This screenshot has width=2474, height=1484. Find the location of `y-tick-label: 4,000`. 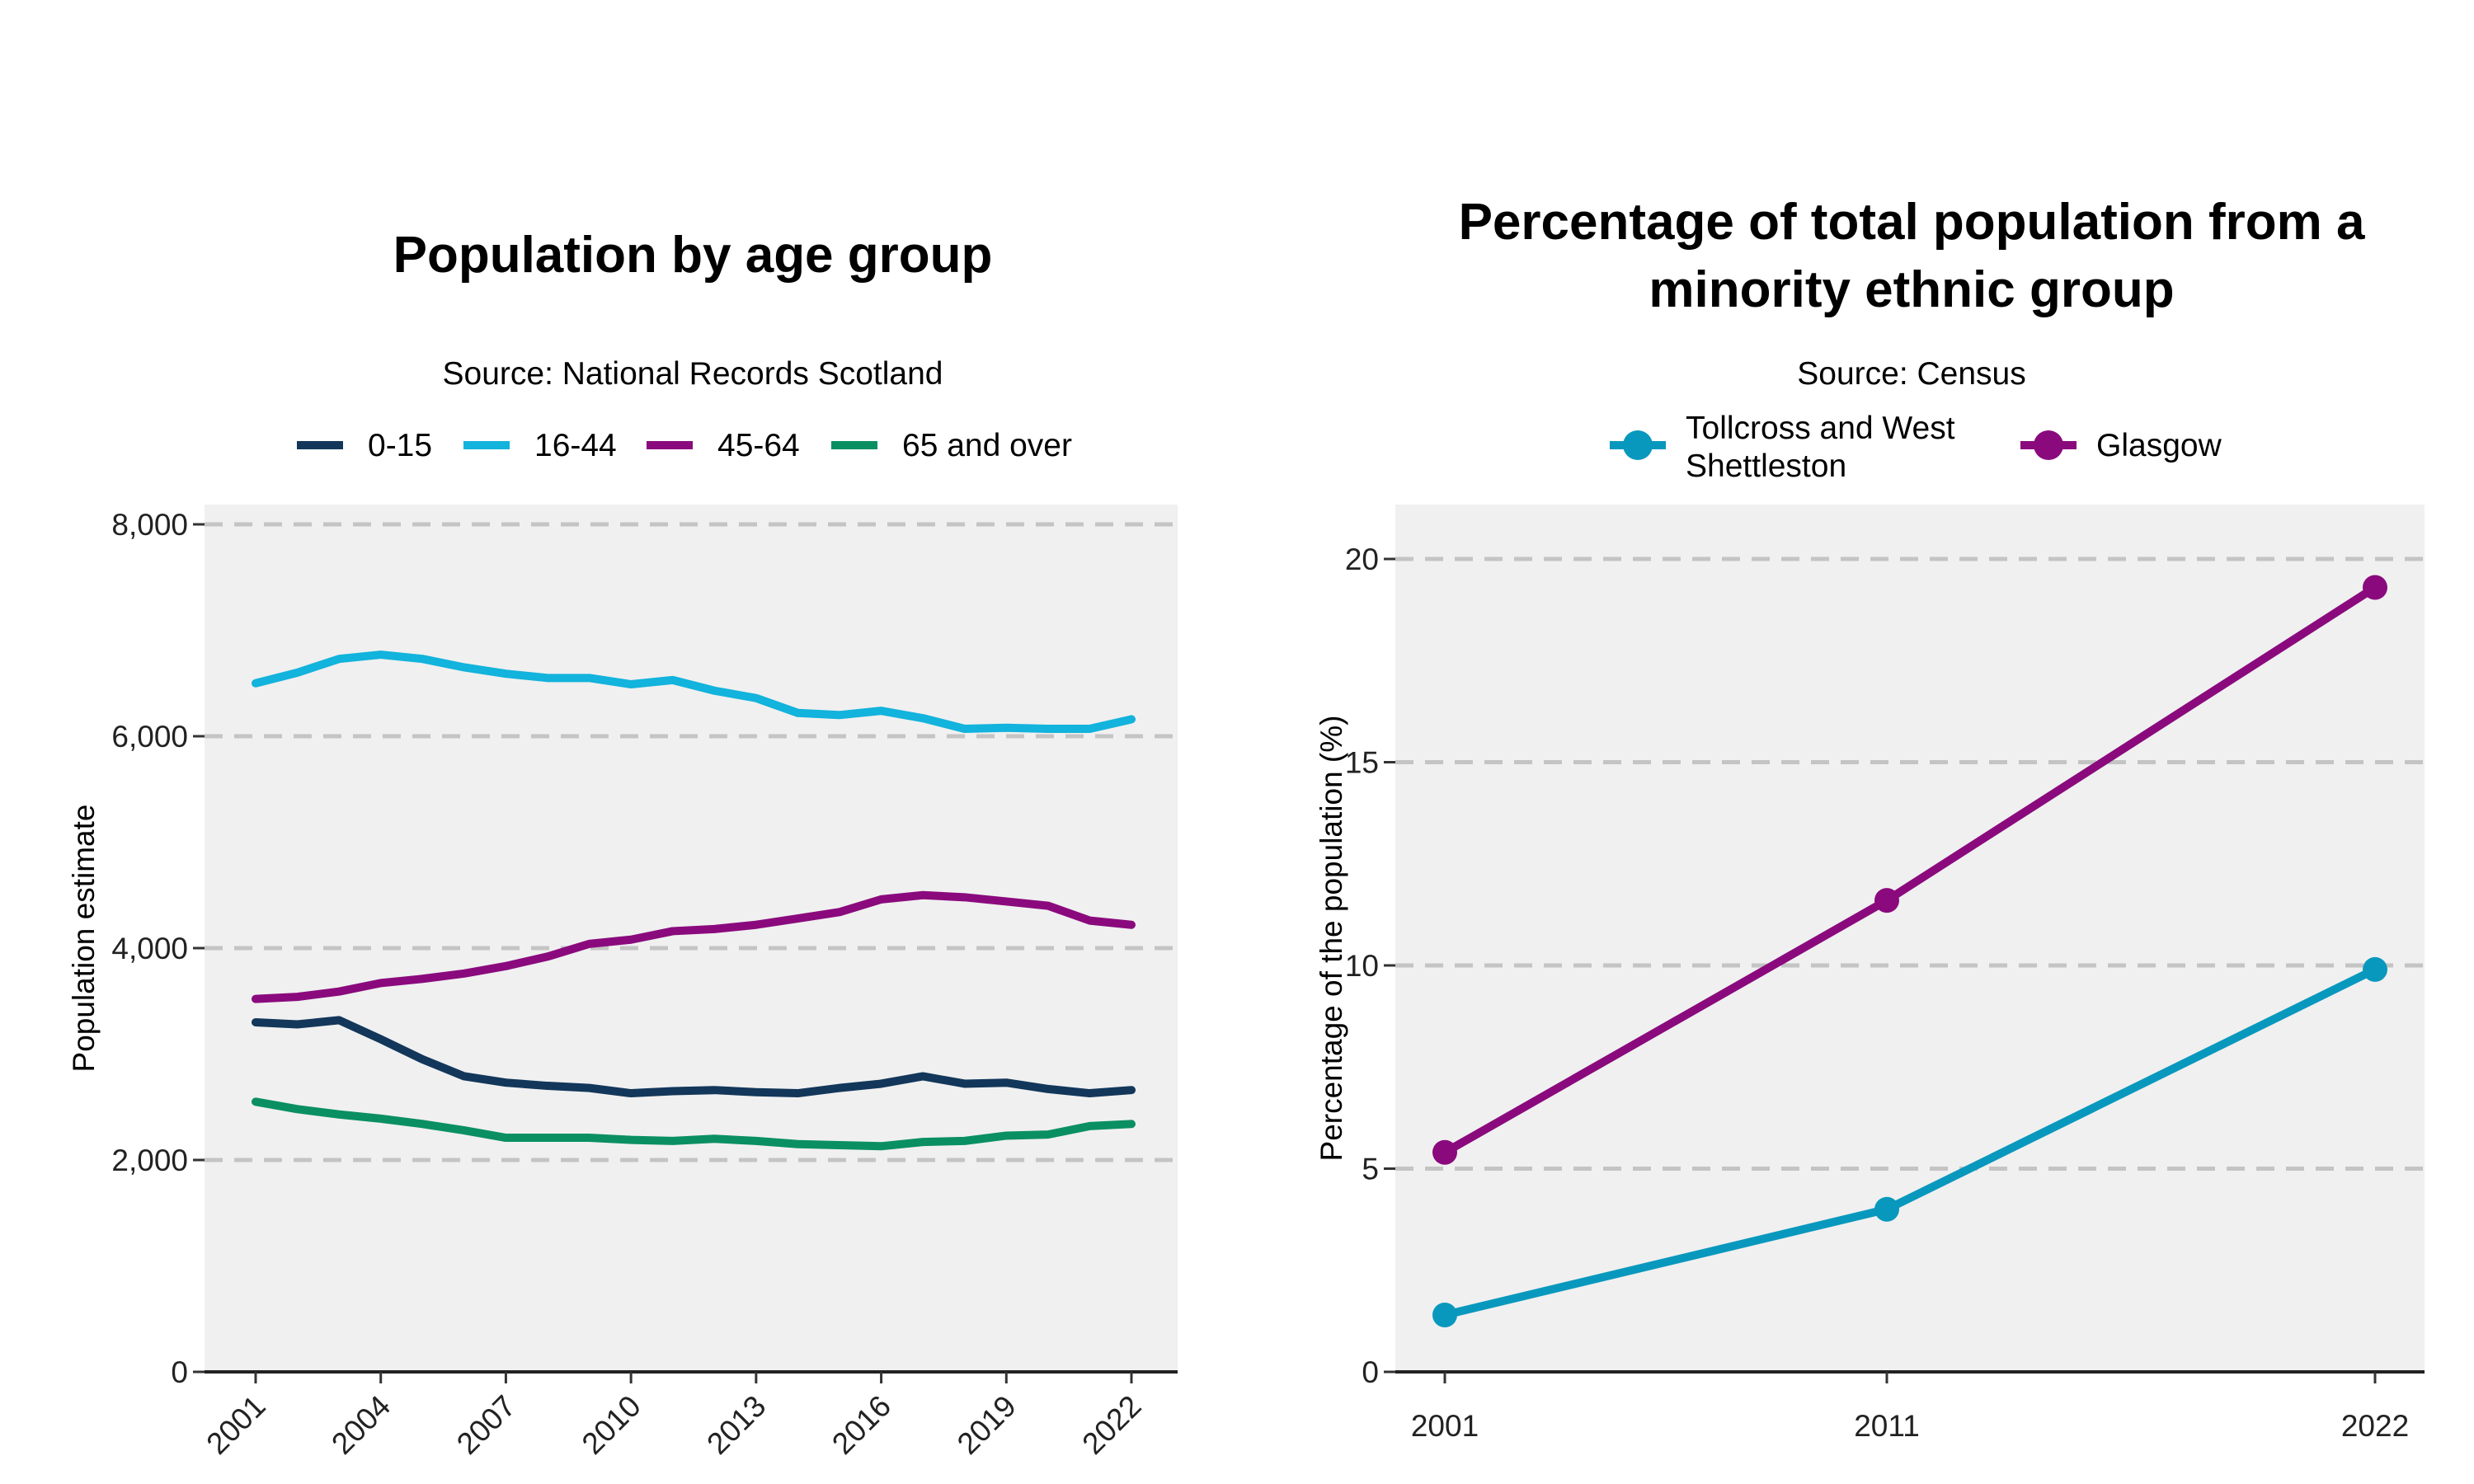

y-tick-label: 4,000 is located at coordinates (149, 948).